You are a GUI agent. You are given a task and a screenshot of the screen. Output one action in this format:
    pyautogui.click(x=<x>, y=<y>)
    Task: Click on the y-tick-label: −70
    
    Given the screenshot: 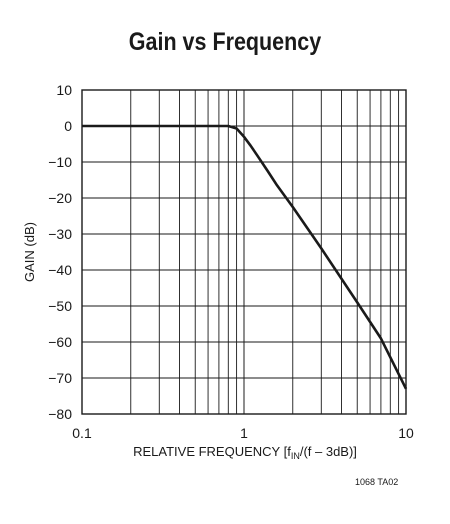 What is the action you would take?
    pyautogui.click(x=60, y=378)
    